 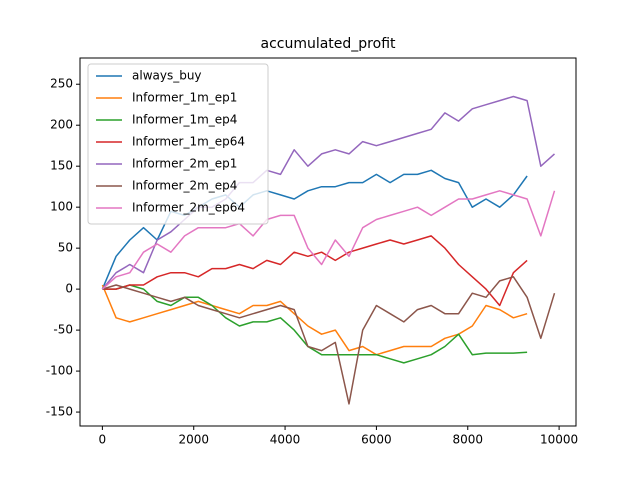 What do you see at coordinates (61, 125) in the screenshot?
I see `y-tick-label: 200` at bounding box center [61, 125].